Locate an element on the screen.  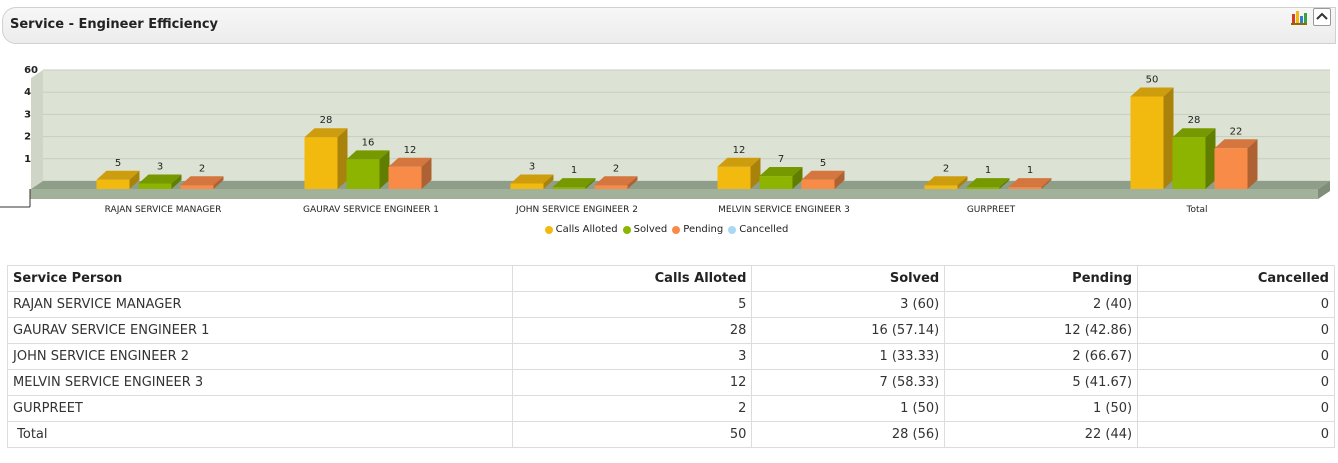
legend-label: Calls Alloted is located at coordinates (586, 229).